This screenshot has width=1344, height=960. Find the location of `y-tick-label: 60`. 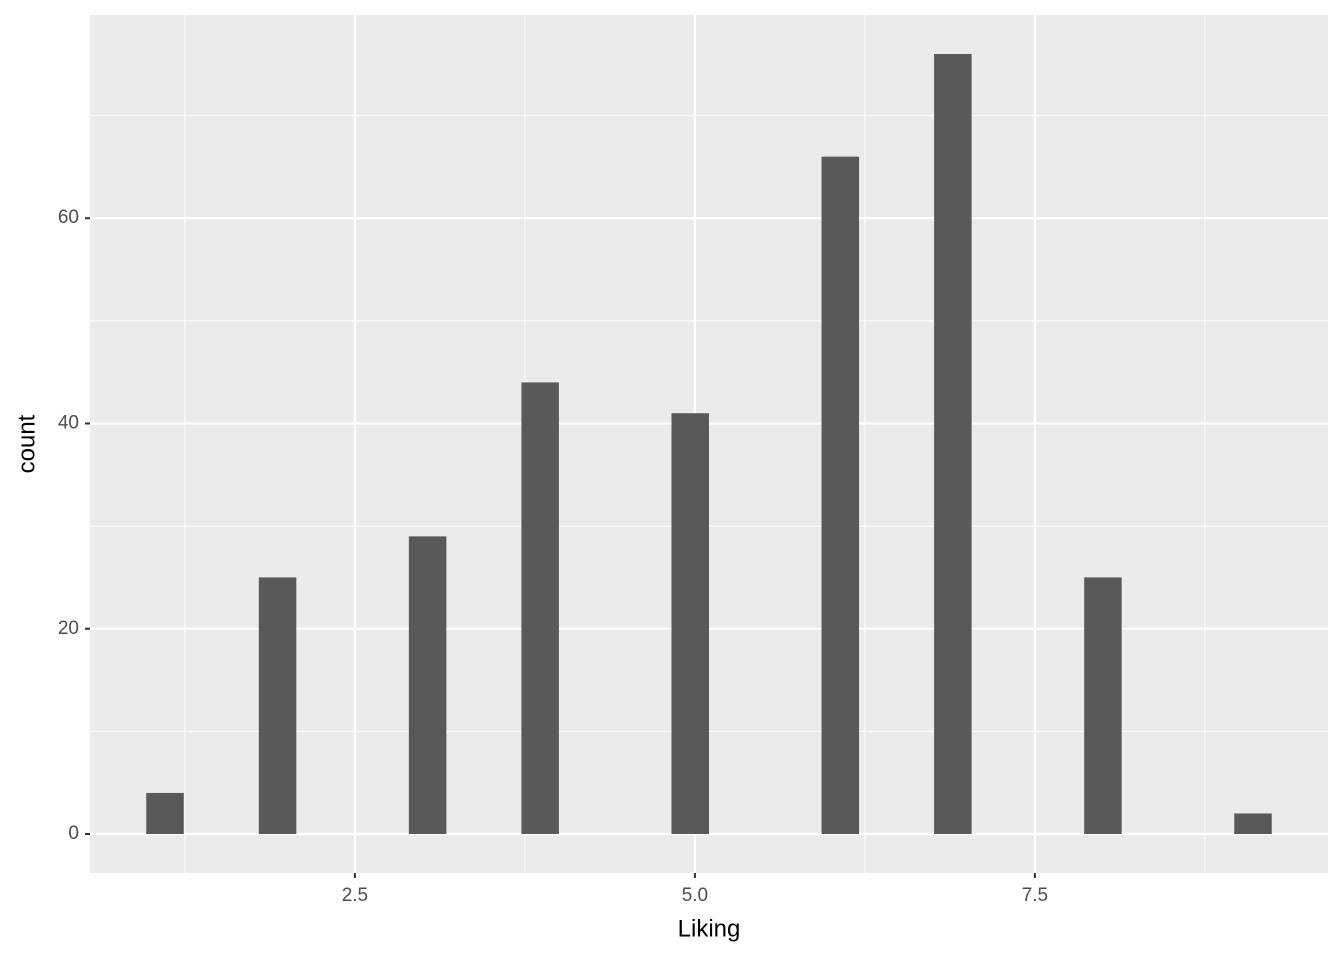

y-tick-label: 60 is located at coordinates (68, 217).